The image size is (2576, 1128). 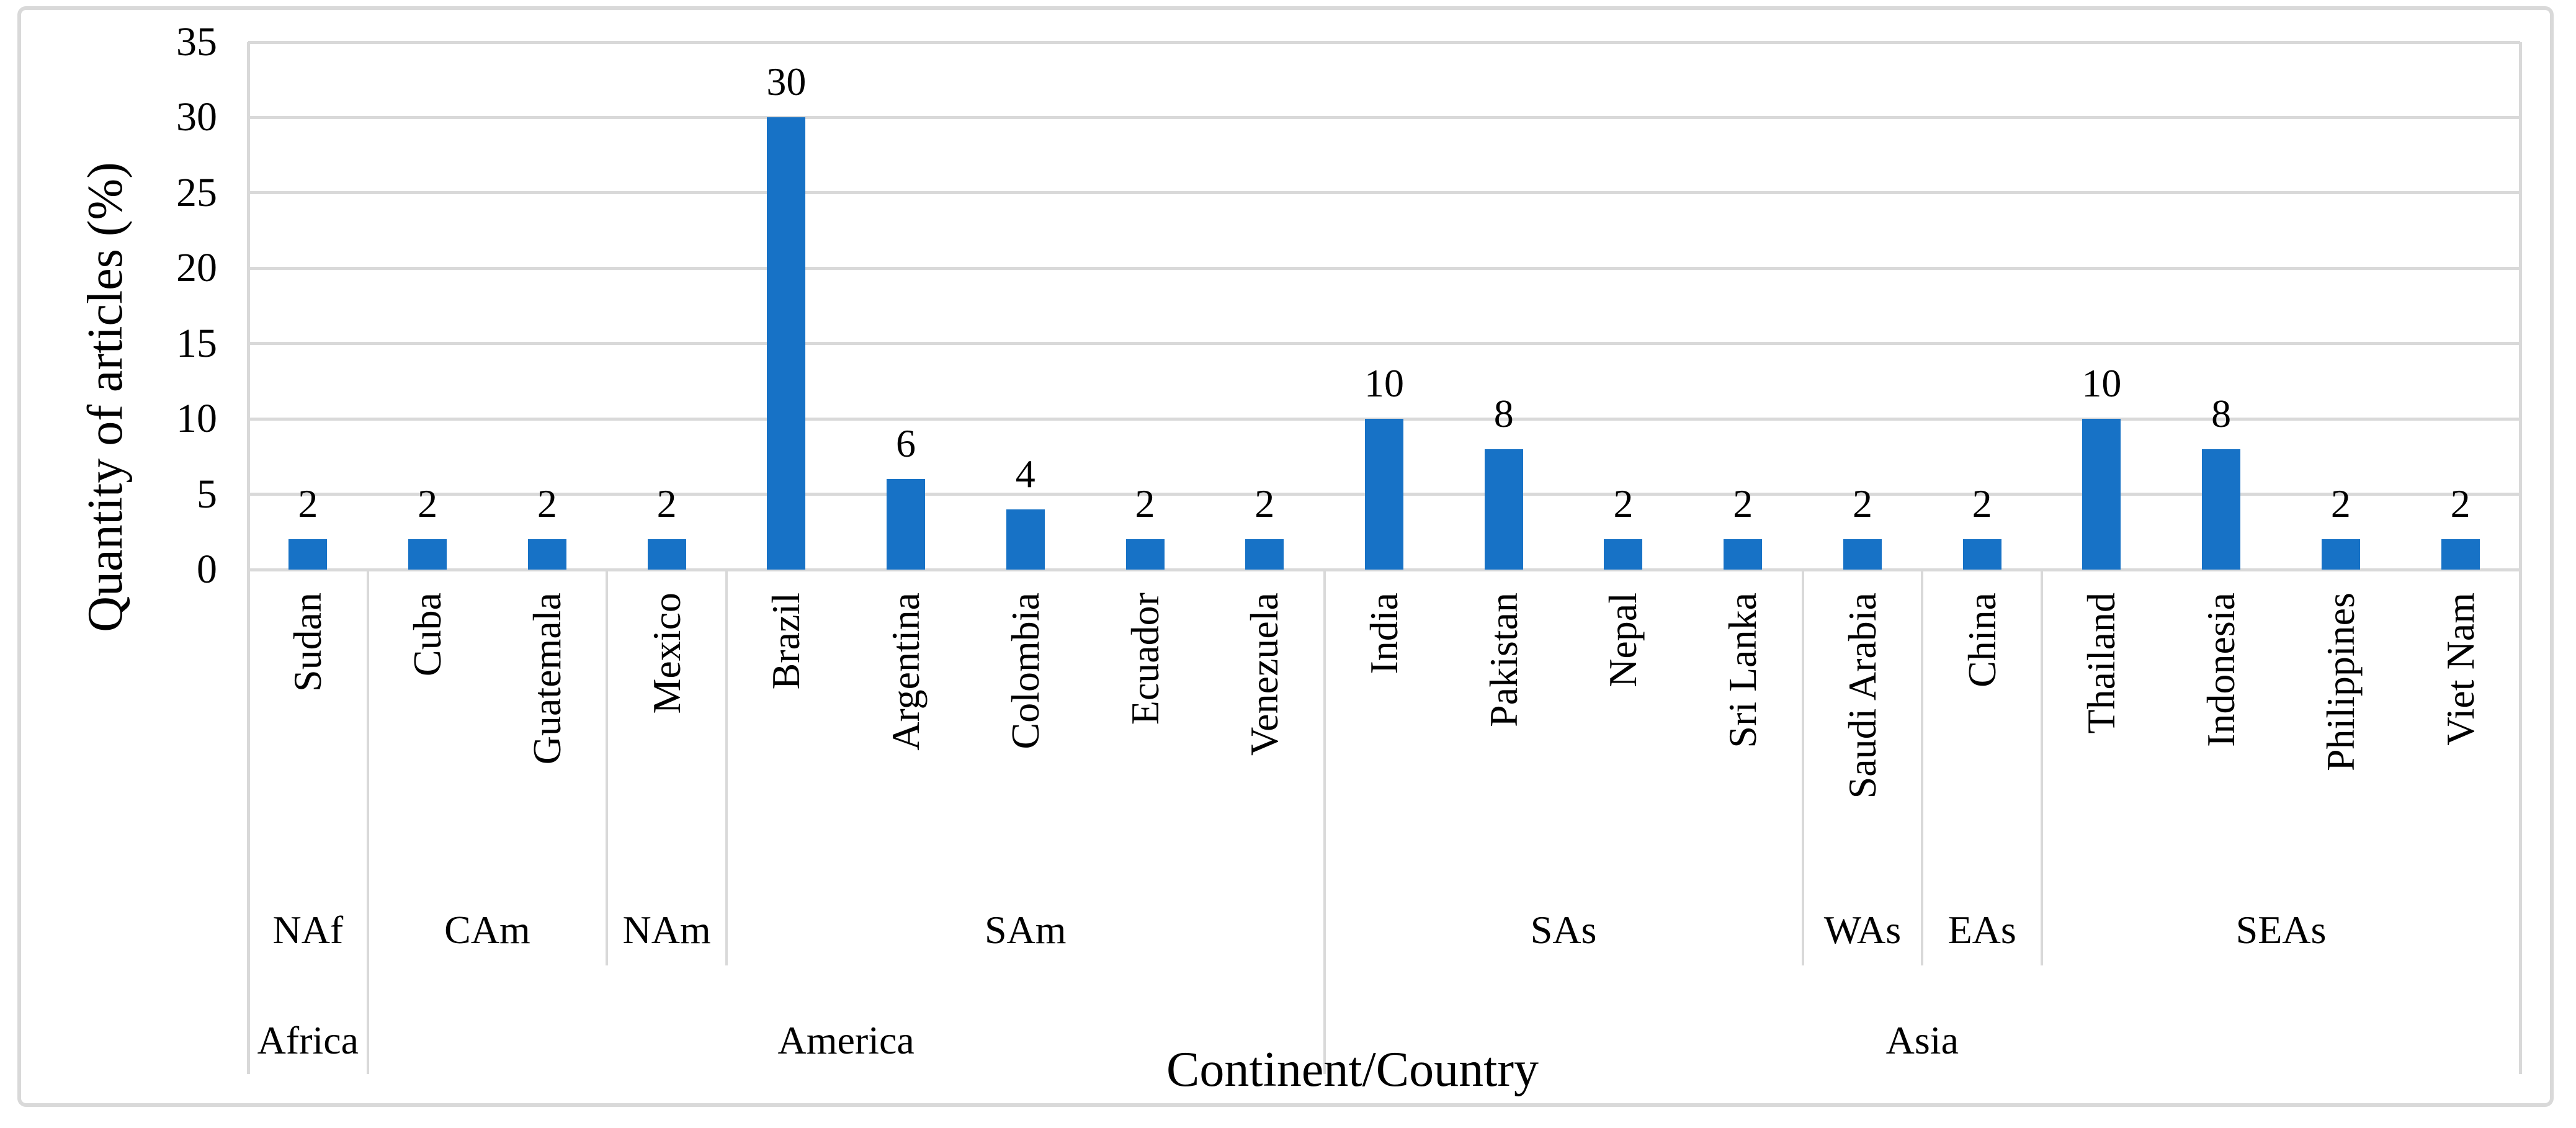 I want to click on bar-ecuador, so click(x=1145, y=554).